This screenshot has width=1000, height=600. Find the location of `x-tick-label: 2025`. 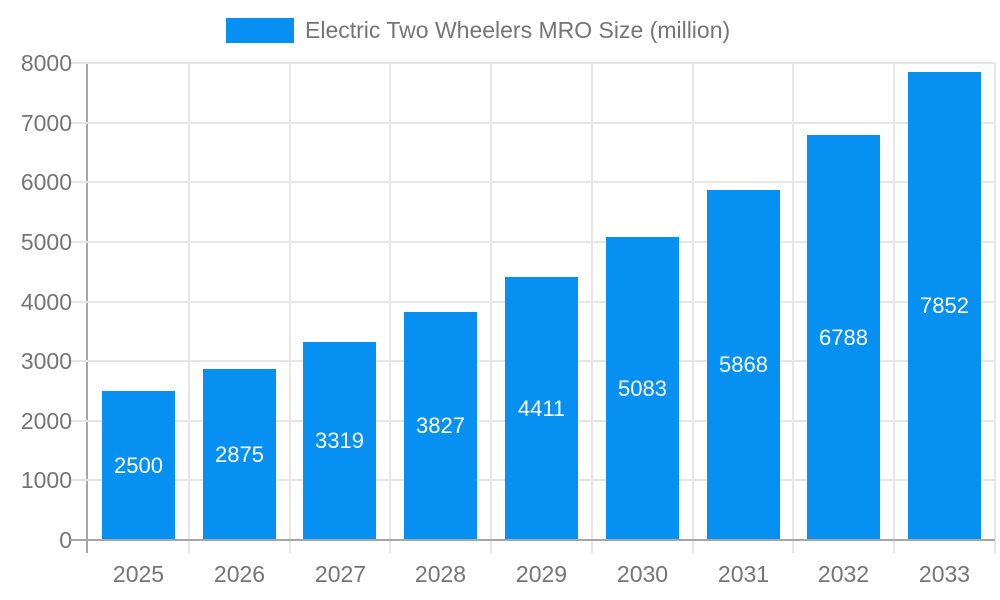

x-tick-label: 2025 is located at coordinates (138, 574).